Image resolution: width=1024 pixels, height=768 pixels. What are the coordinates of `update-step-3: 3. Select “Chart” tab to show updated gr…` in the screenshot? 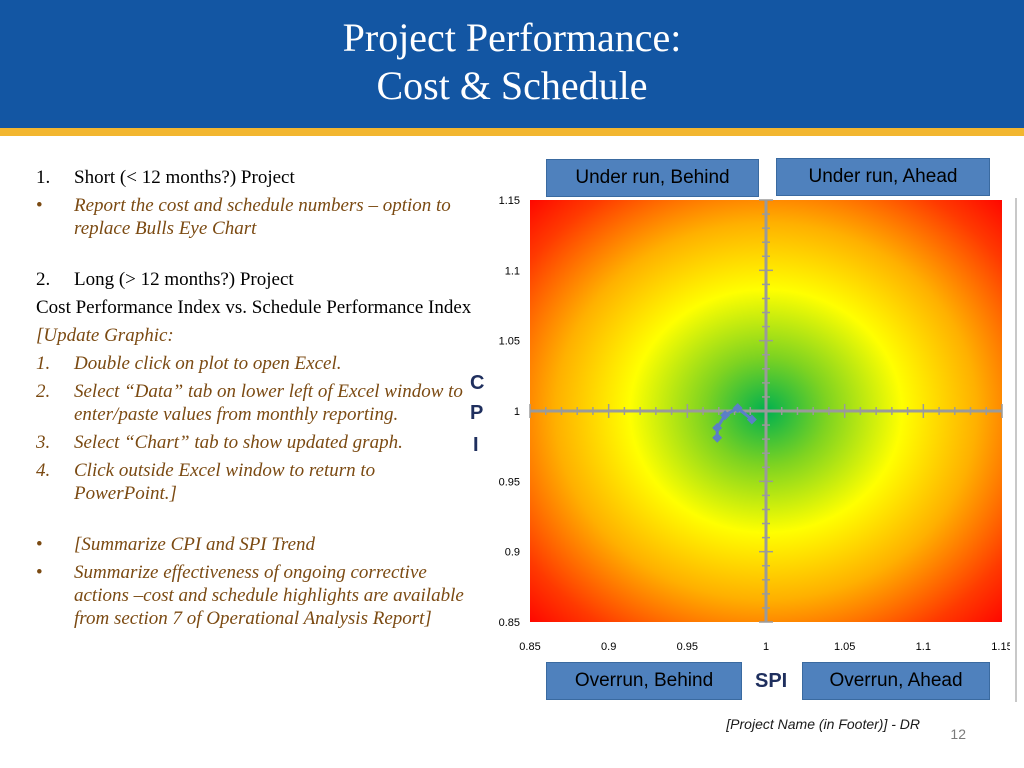 It's located at (256, 442).